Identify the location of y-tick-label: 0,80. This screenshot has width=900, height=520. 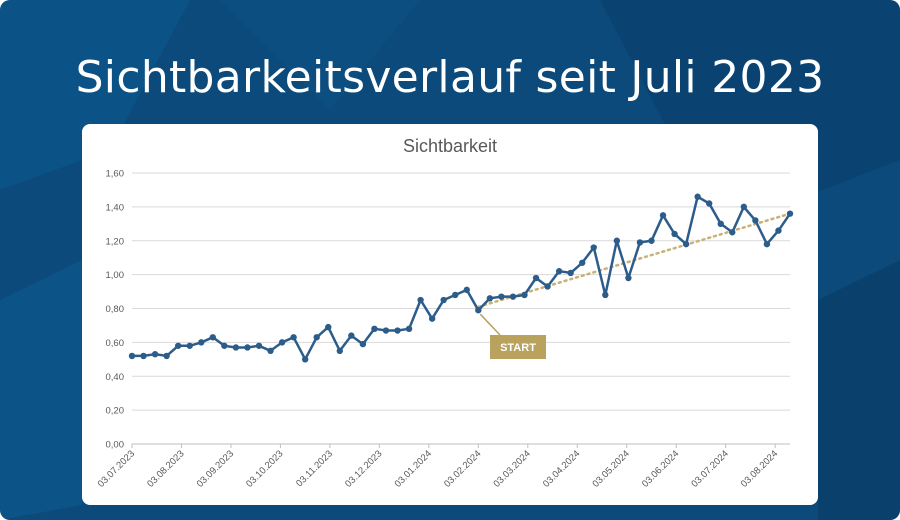
(115, 309).